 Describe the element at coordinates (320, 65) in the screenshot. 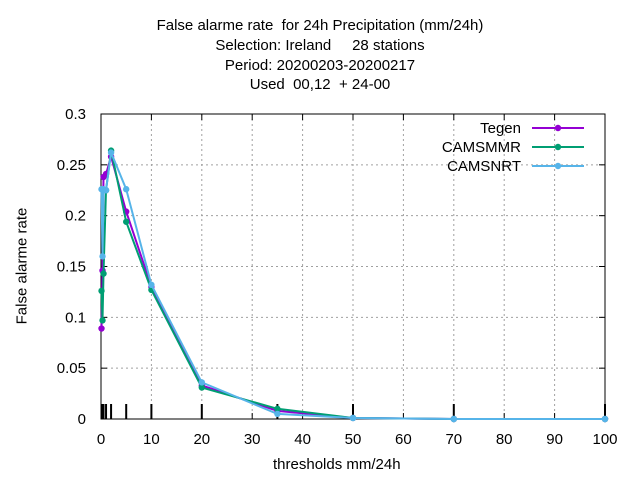

I see `title-line-3: Period: 20200203-20200217` at that location.